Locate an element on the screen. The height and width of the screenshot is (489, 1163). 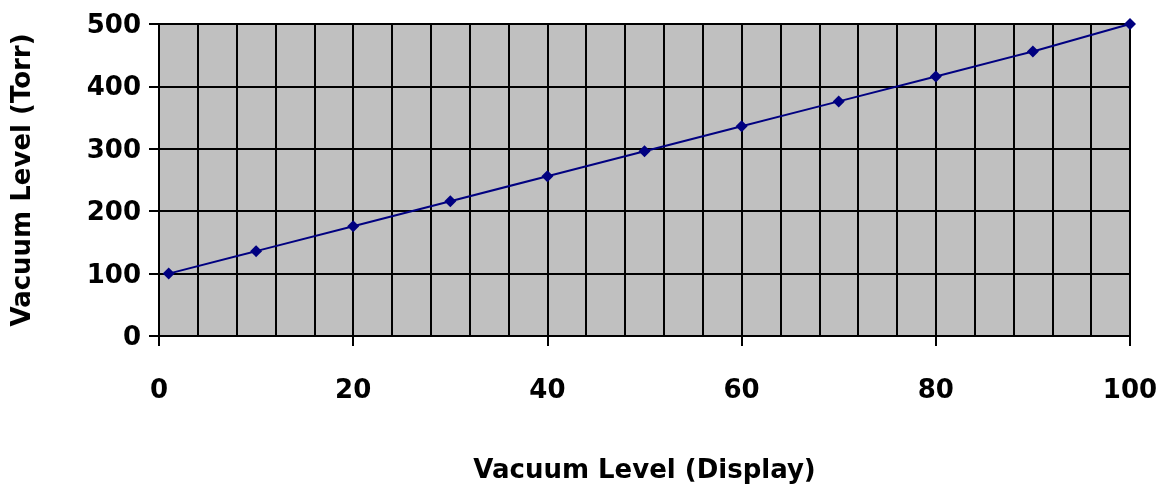
y-axis-title: Vacuum Level (Torr) is located at coordinates (21, 180).